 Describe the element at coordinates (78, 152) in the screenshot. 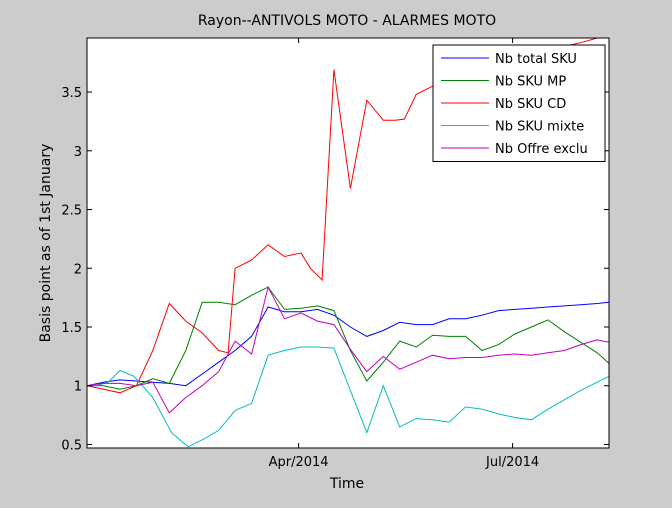

I see `y-tick-label: 3` at that location.